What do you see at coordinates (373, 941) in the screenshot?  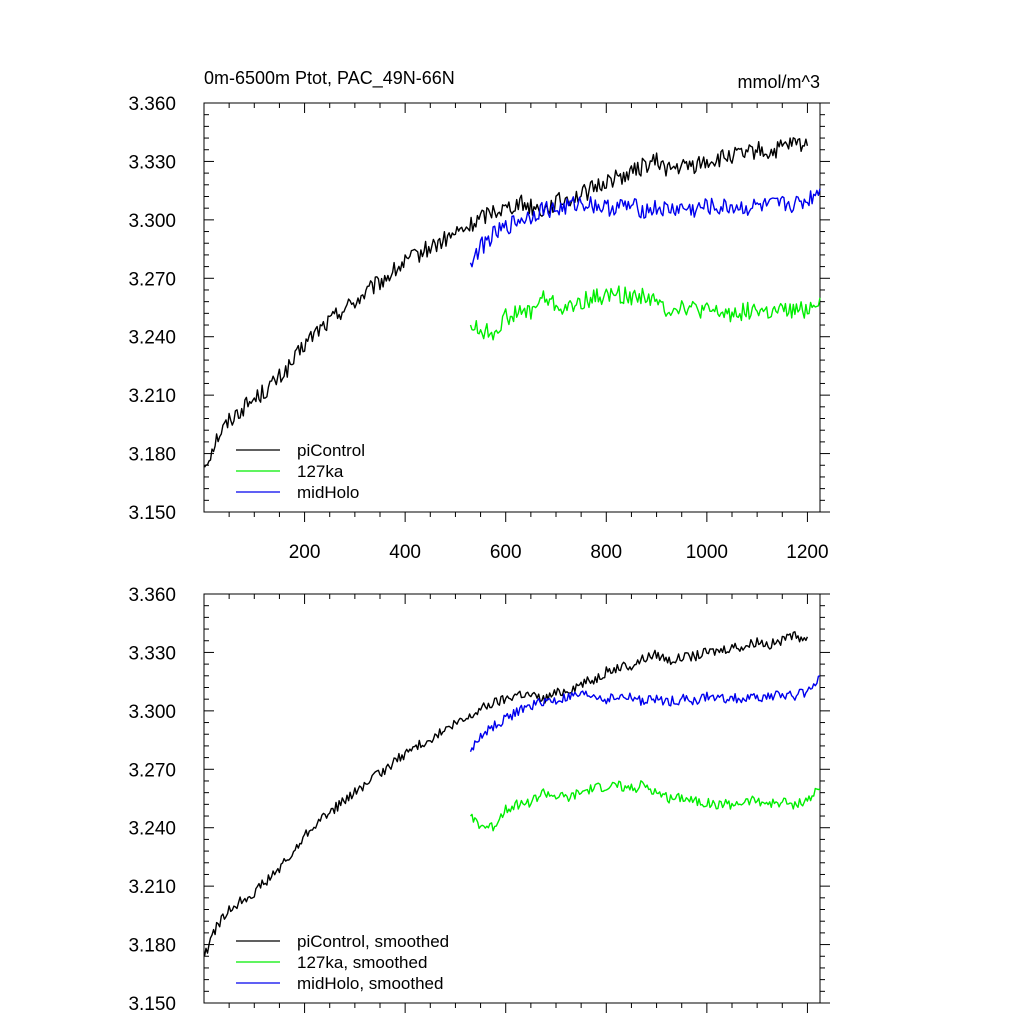 I see `legend-label-picontrol-smoothed: piControl, smoothed` at bounding box center [373, 941].